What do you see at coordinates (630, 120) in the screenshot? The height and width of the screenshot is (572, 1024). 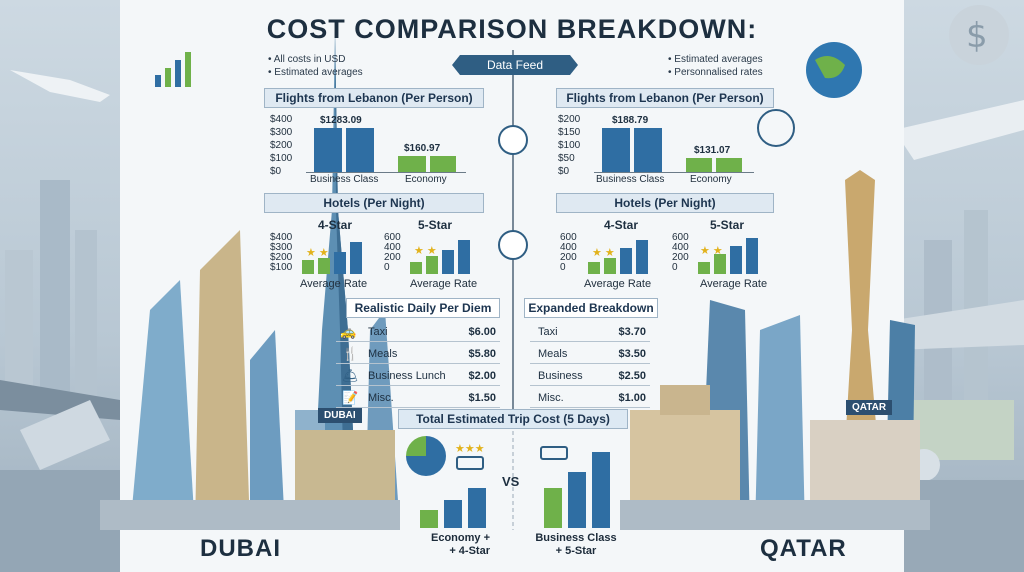 I see `data-label: $188.79` at bounding box center [630, 120].